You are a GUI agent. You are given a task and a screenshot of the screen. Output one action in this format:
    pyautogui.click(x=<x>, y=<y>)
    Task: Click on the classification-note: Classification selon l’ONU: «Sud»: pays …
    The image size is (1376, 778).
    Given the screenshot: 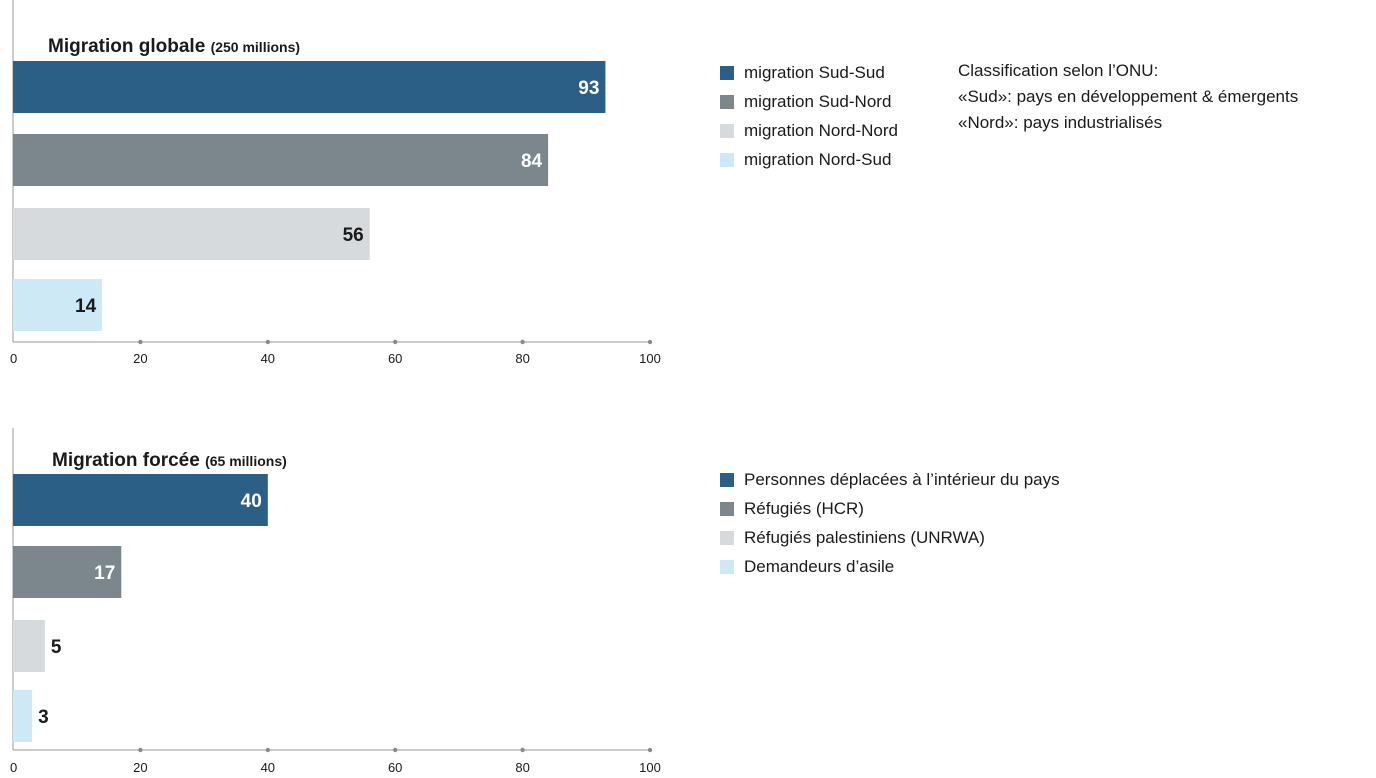 What is the action you would take?
    pyautogui.click(x=1128, y=97)
    